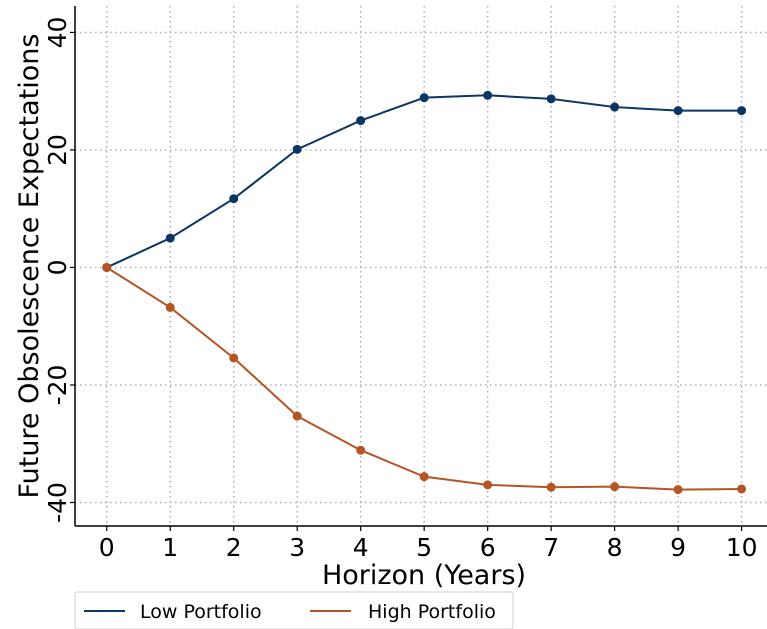 Image resolution: width=767 pixels, height=629 pixels. Describe the element at coordinates (432, 612) in the screenshot. I see `legend-label: High Portfolio` at that location.